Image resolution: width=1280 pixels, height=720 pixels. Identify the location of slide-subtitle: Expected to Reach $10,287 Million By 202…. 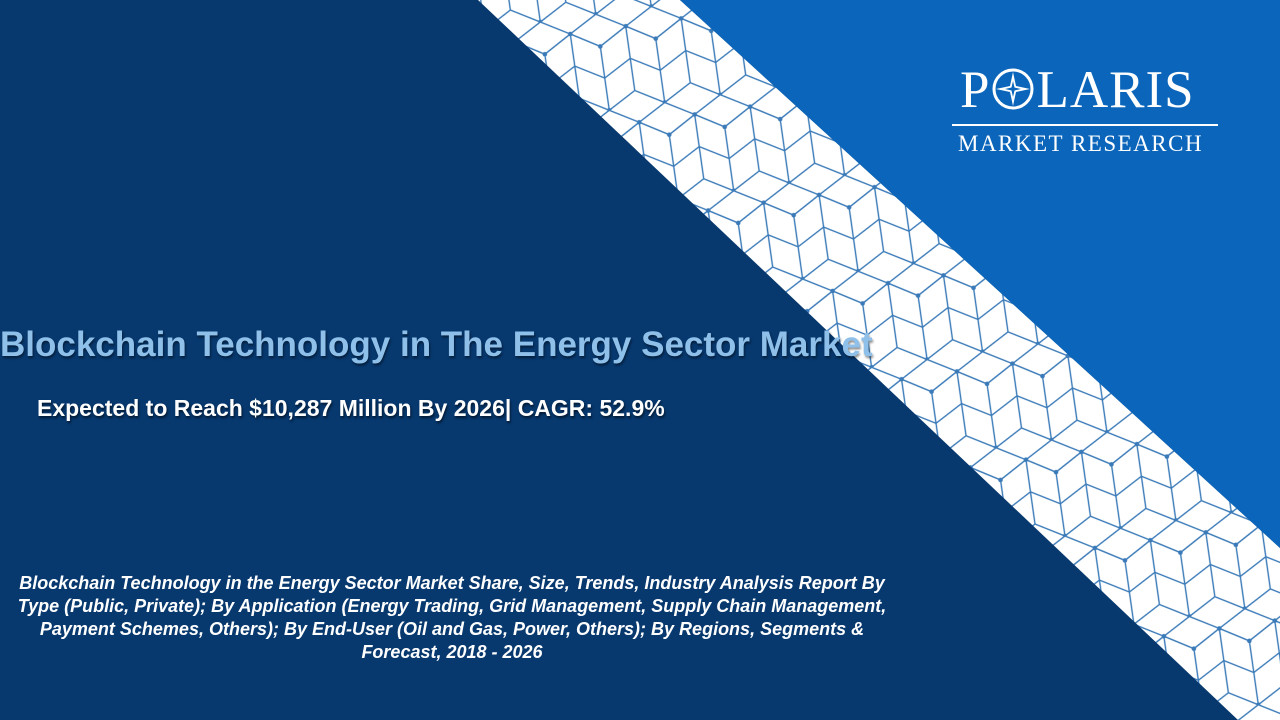
(351, 408).